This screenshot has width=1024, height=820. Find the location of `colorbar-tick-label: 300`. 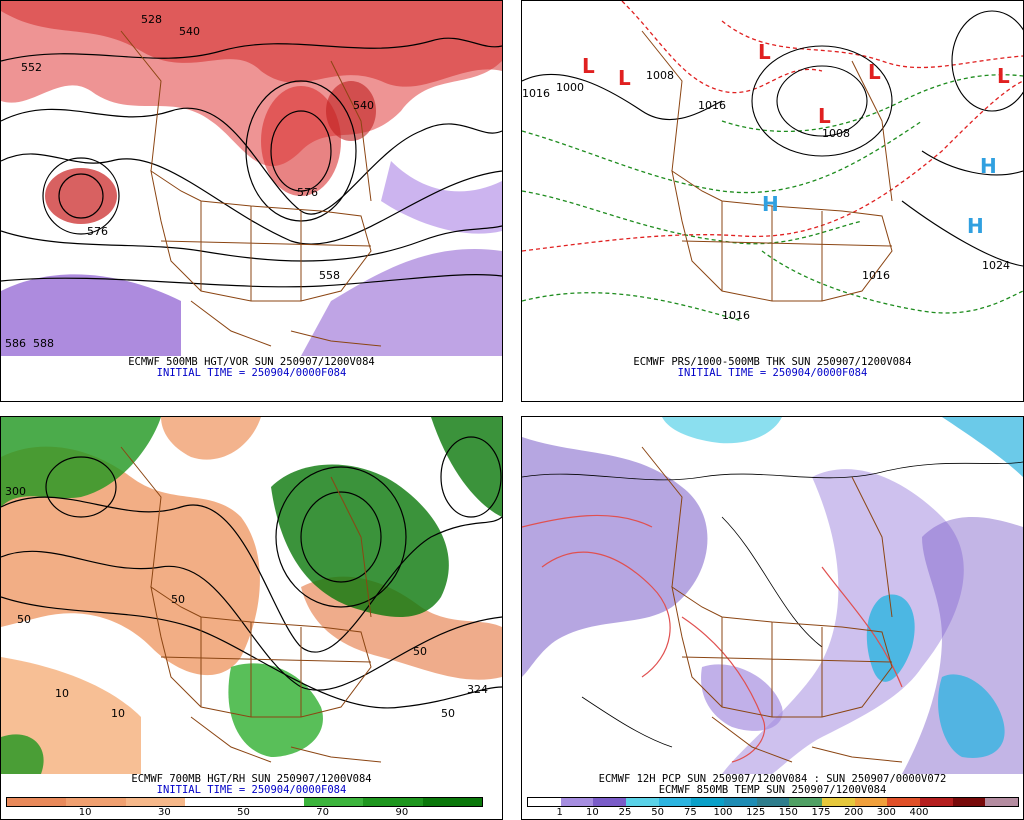

colorbar-tick-label: 300 is located at coordinates (886, 812).